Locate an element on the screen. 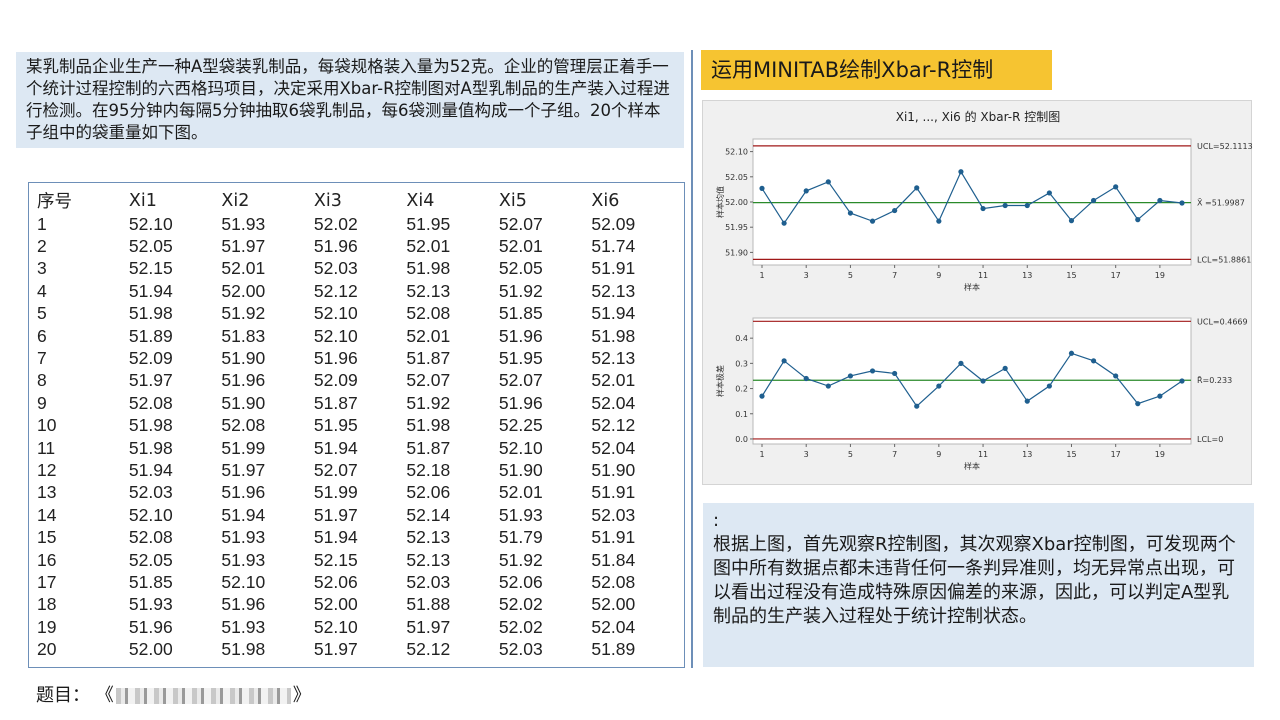  footer-close-bracket: 》 is located at coordinates (301, 695).